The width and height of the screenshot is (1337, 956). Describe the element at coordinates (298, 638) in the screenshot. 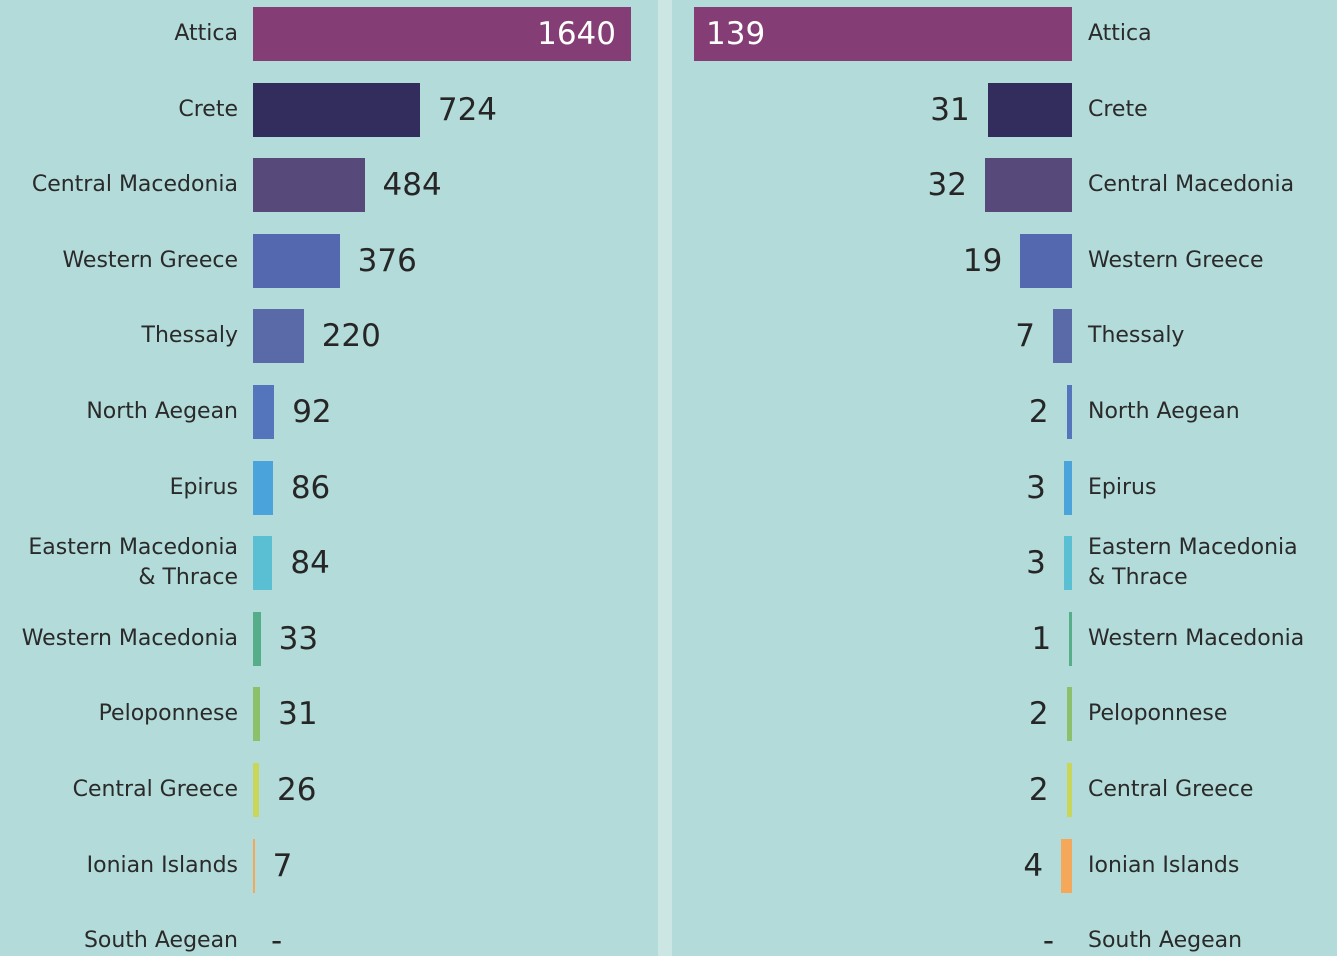

I see `value-label: 33` at that location.